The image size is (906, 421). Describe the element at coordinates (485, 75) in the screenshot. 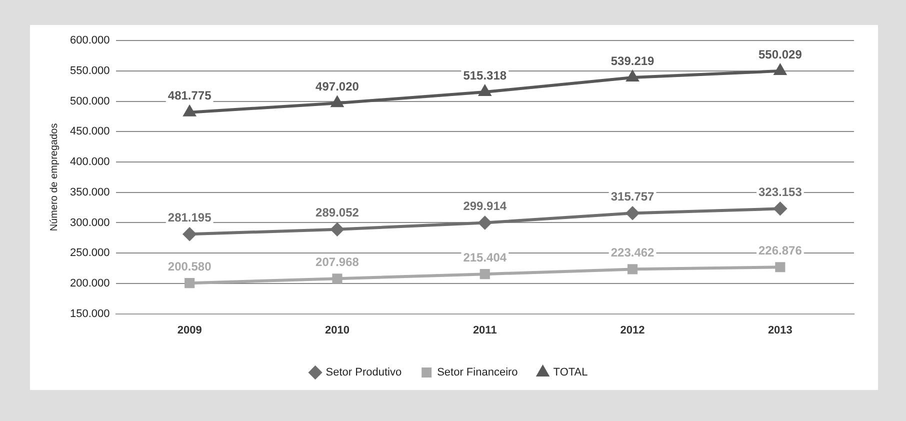

I see `data-label: 515.318` at that location.